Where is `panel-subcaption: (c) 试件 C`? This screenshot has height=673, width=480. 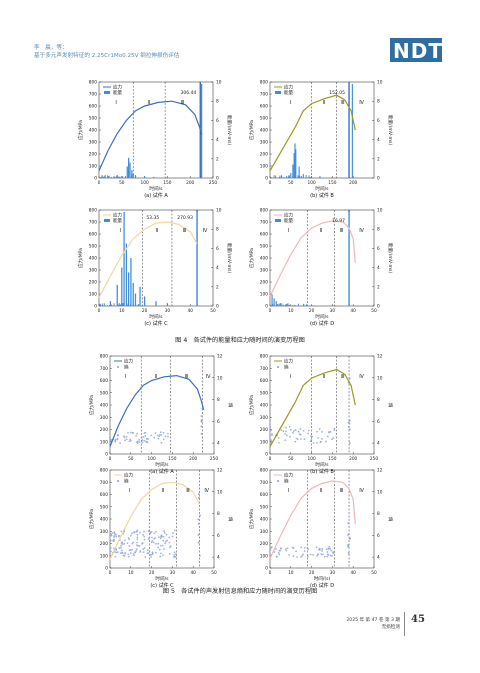 panel-subcaption: (c) 试件 C is located at coordinates (162, 585).